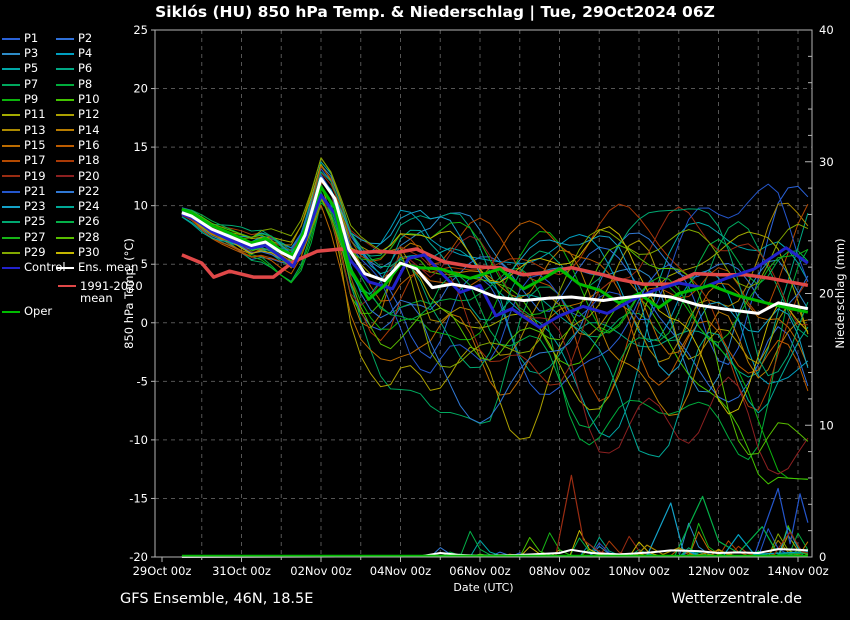  Describe the element at coordinates (35, 175) in the screenshot. I see `legend-label: P19` at that location.